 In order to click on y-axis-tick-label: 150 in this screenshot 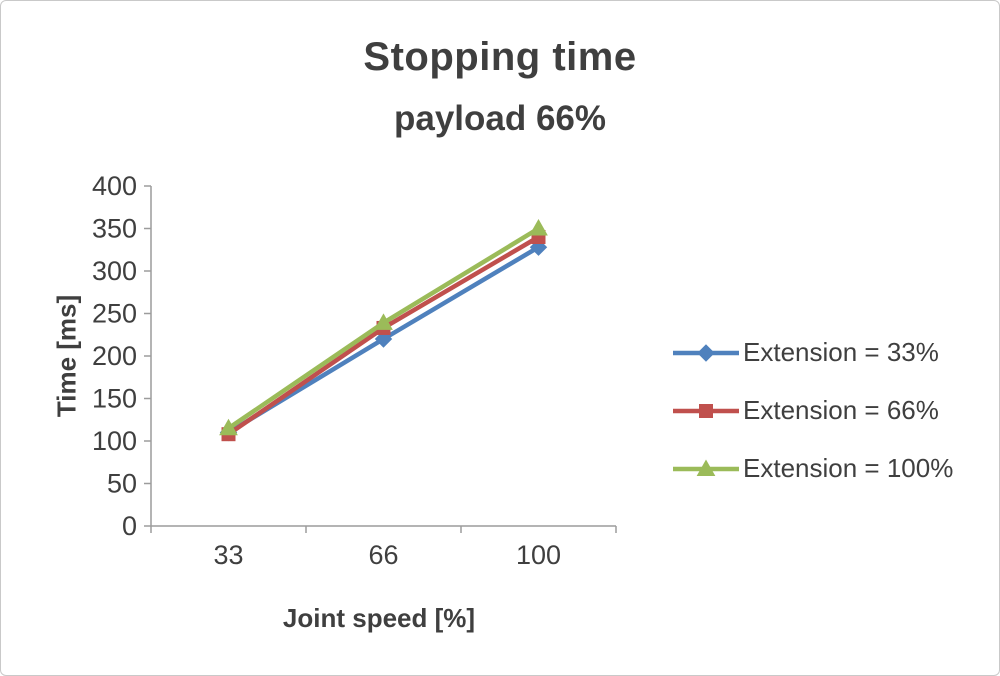, I will do `click(114, 399)`.